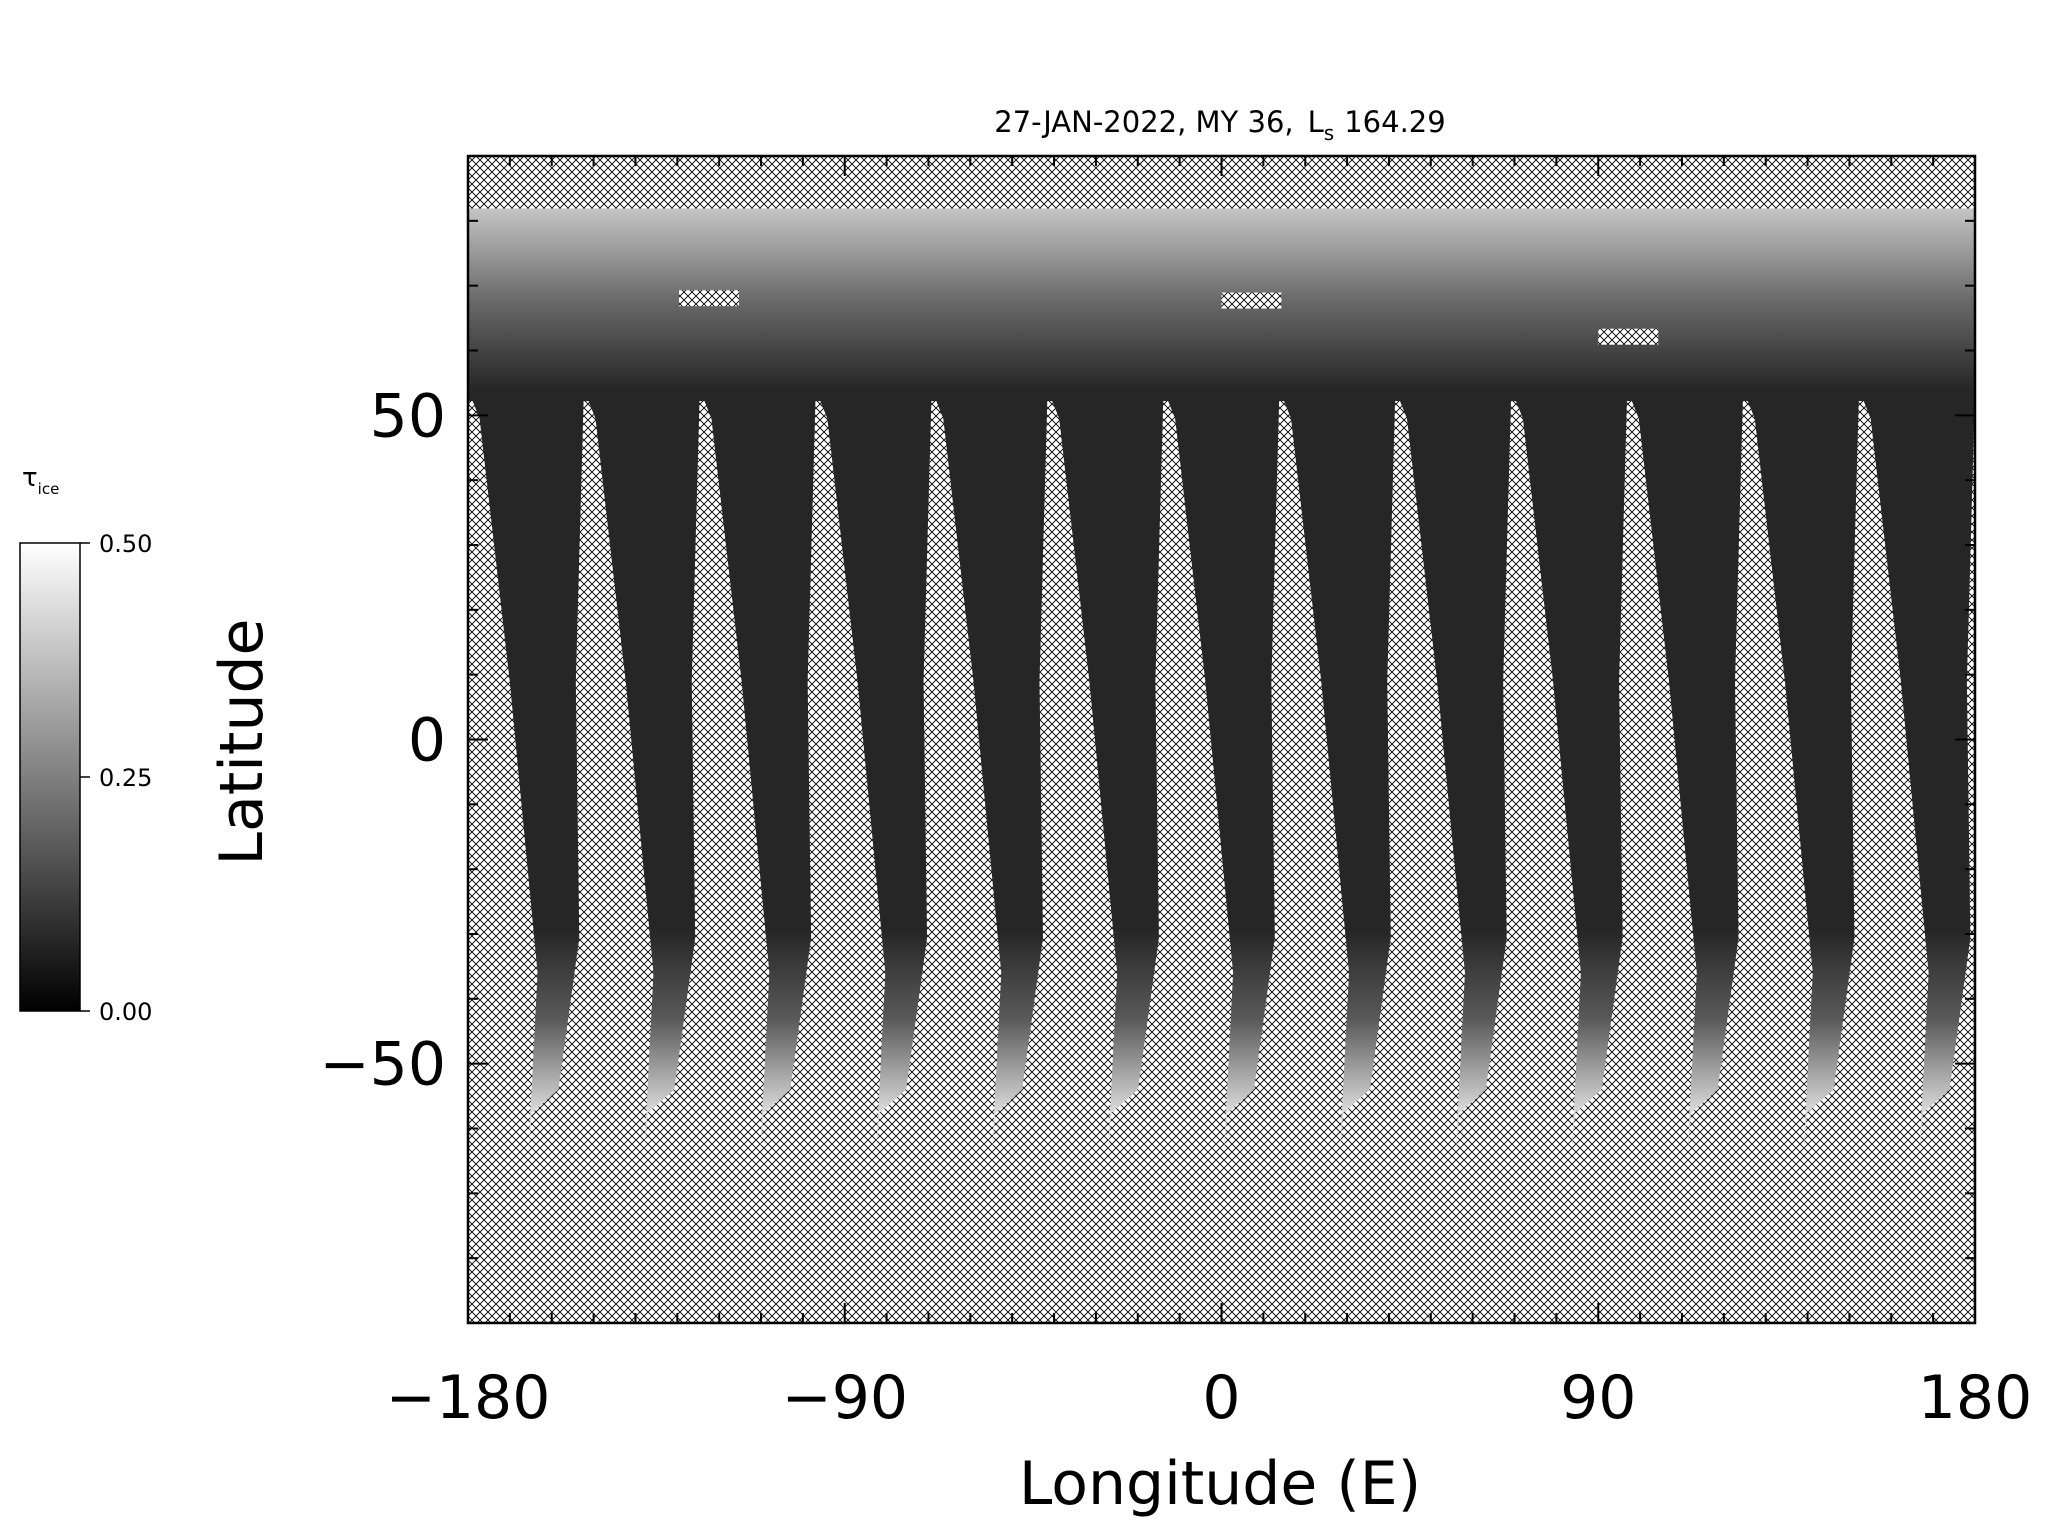 This screenshot has height=1540, width=2048. What do you see at coordinates (1598, 1398) in the screenshot?
I see `x-tick-label: 90` at bounding box center [1598, 1398].